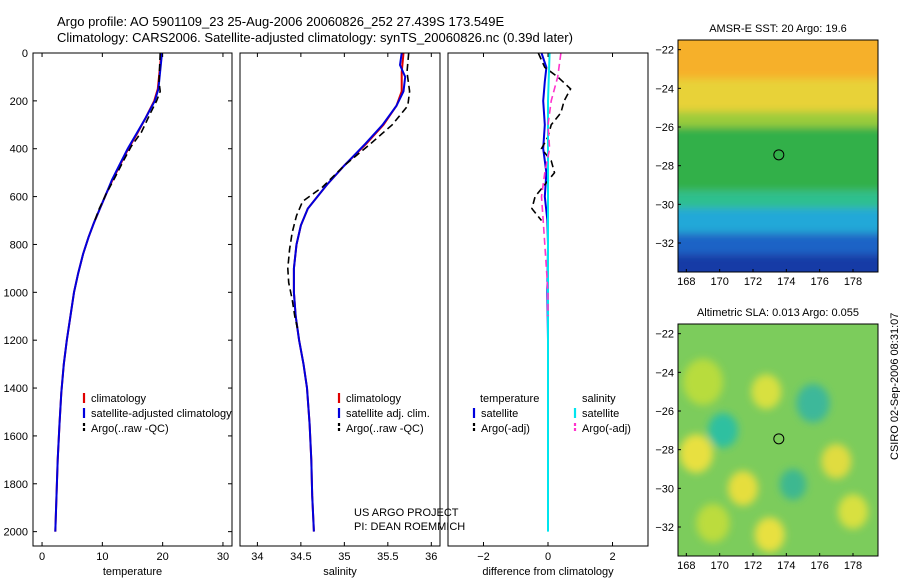  What do you see at coordinates (664, 244) in the screenshot?
I see `sst-map-ytick-label-5: −32` at bounding box center [664, 244].